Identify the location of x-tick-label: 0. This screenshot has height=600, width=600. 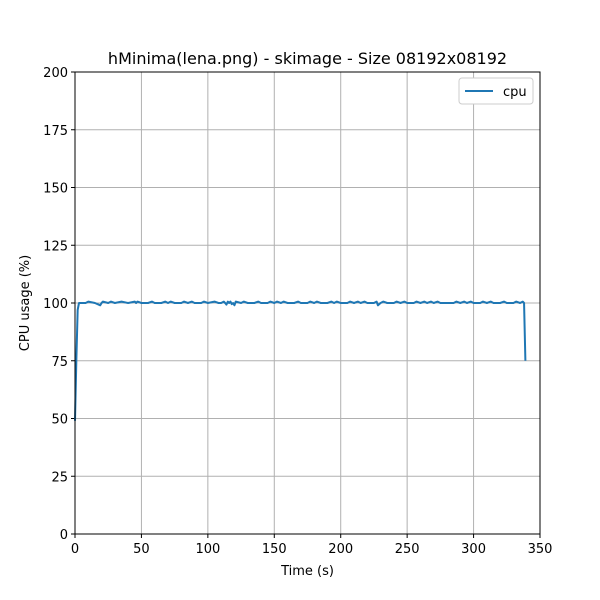
(75, 549).